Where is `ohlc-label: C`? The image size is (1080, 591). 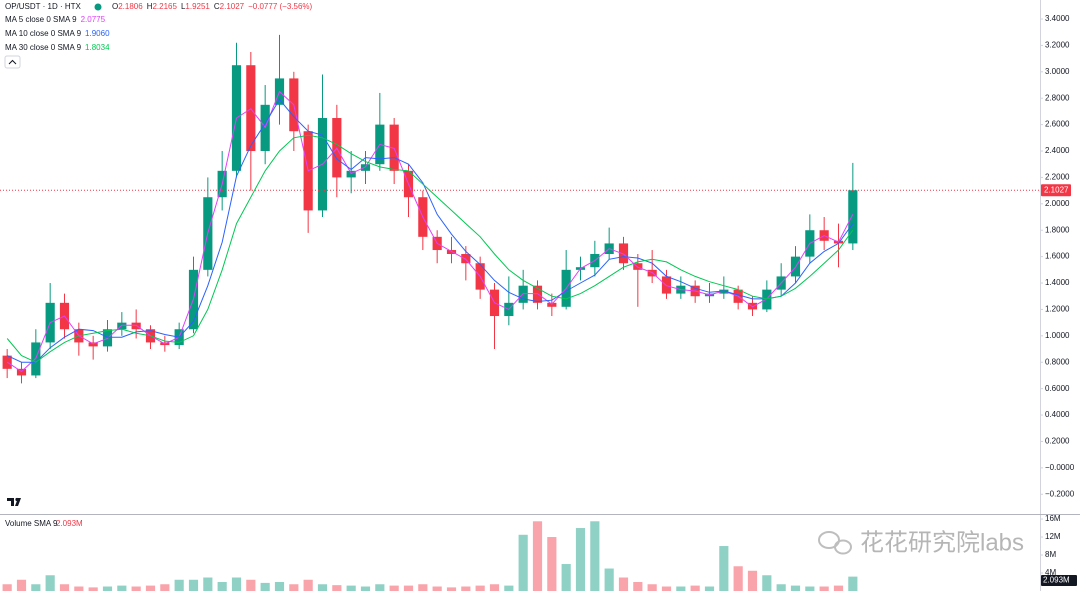 ohlc-label: C is located at coordinates (217, 6).